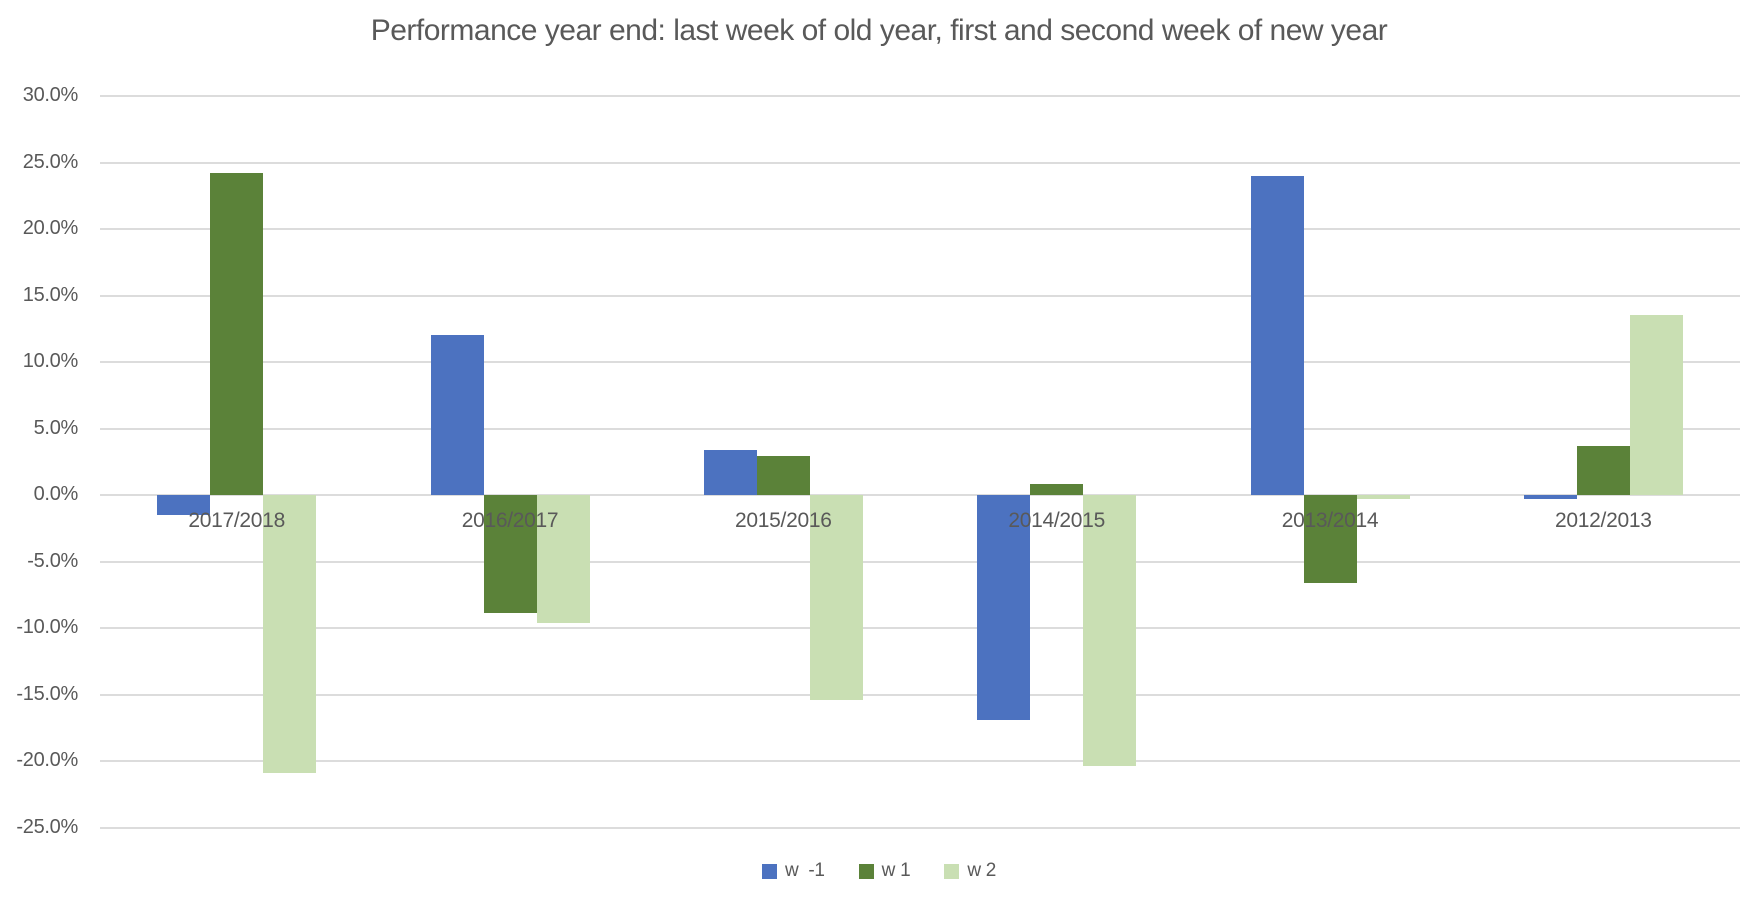  I want to click on x-axis-category-label: 2017/2018, so click(236, 520).